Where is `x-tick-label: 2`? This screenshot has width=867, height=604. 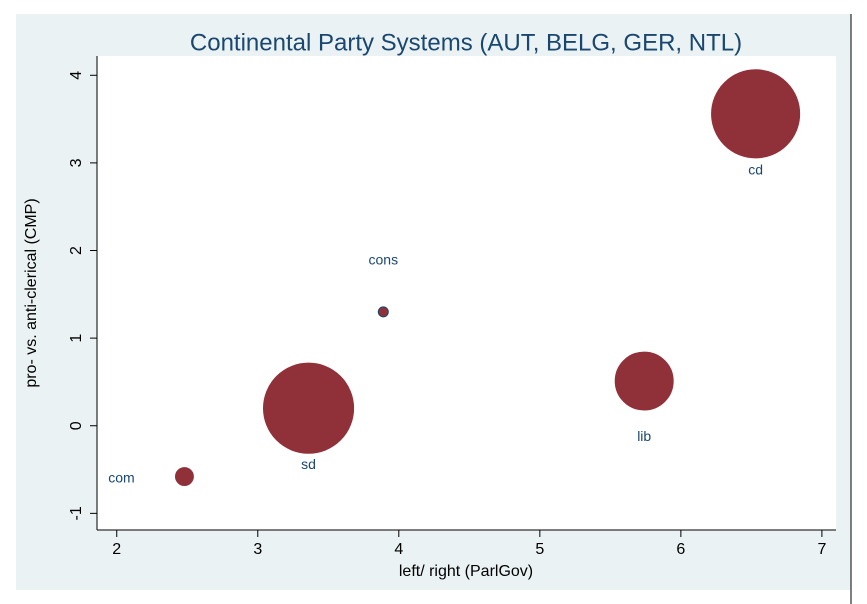
x-tick-label: 2 is located at coordinates (116, 549).